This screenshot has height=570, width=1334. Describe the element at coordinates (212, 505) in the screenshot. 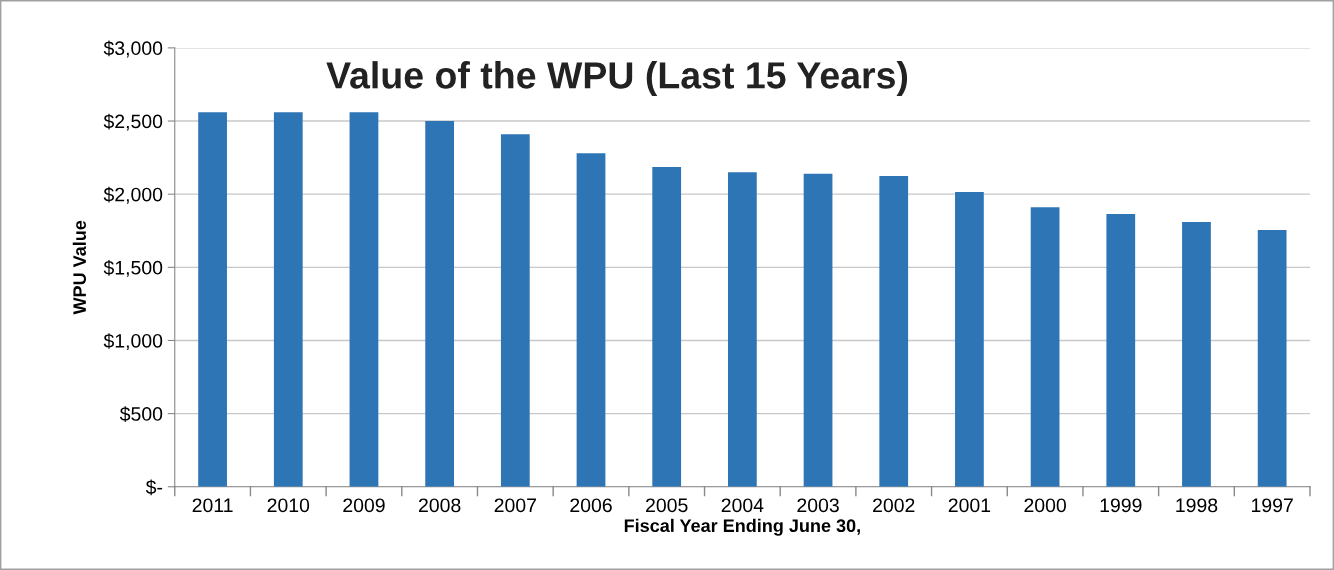

I see `x-tick-label: 2011` at that location.